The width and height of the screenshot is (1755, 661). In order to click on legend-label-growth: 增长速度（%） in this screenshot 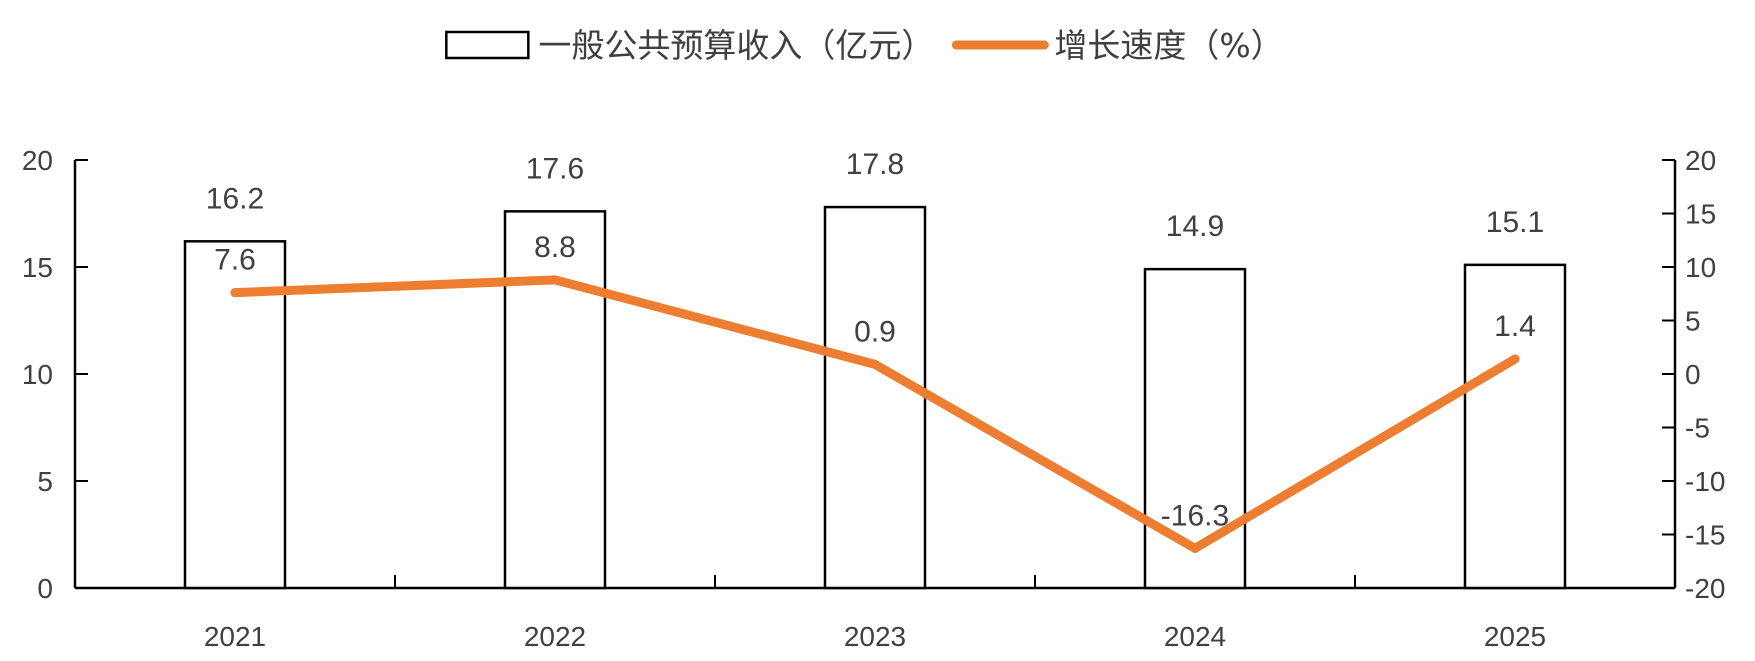, I will do `click(1168, 45)`.